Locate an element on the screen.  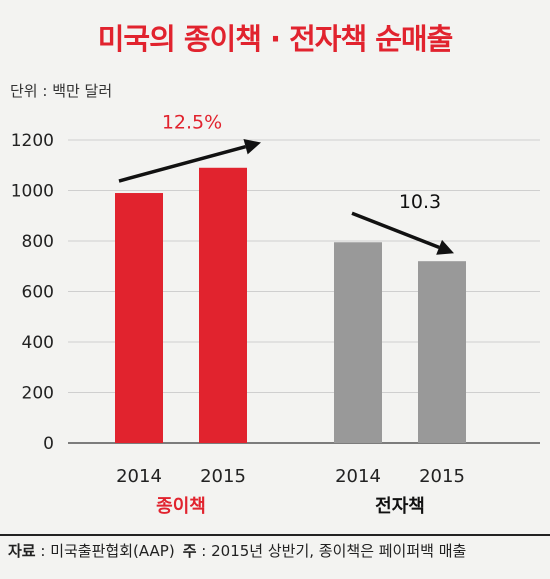
source-sep: : is located at coordinates (43, 551).